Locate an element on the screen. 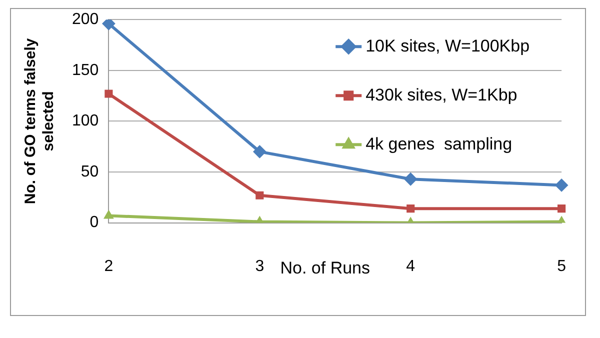 The image size is (600, 338). legend-label: 4k genes sampling is located at coordinates (439, 144).